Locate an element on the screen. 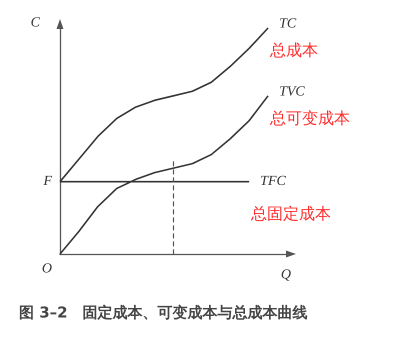 The image size is (400, 337). series-label: TFC is located at coordinates (273, 182).